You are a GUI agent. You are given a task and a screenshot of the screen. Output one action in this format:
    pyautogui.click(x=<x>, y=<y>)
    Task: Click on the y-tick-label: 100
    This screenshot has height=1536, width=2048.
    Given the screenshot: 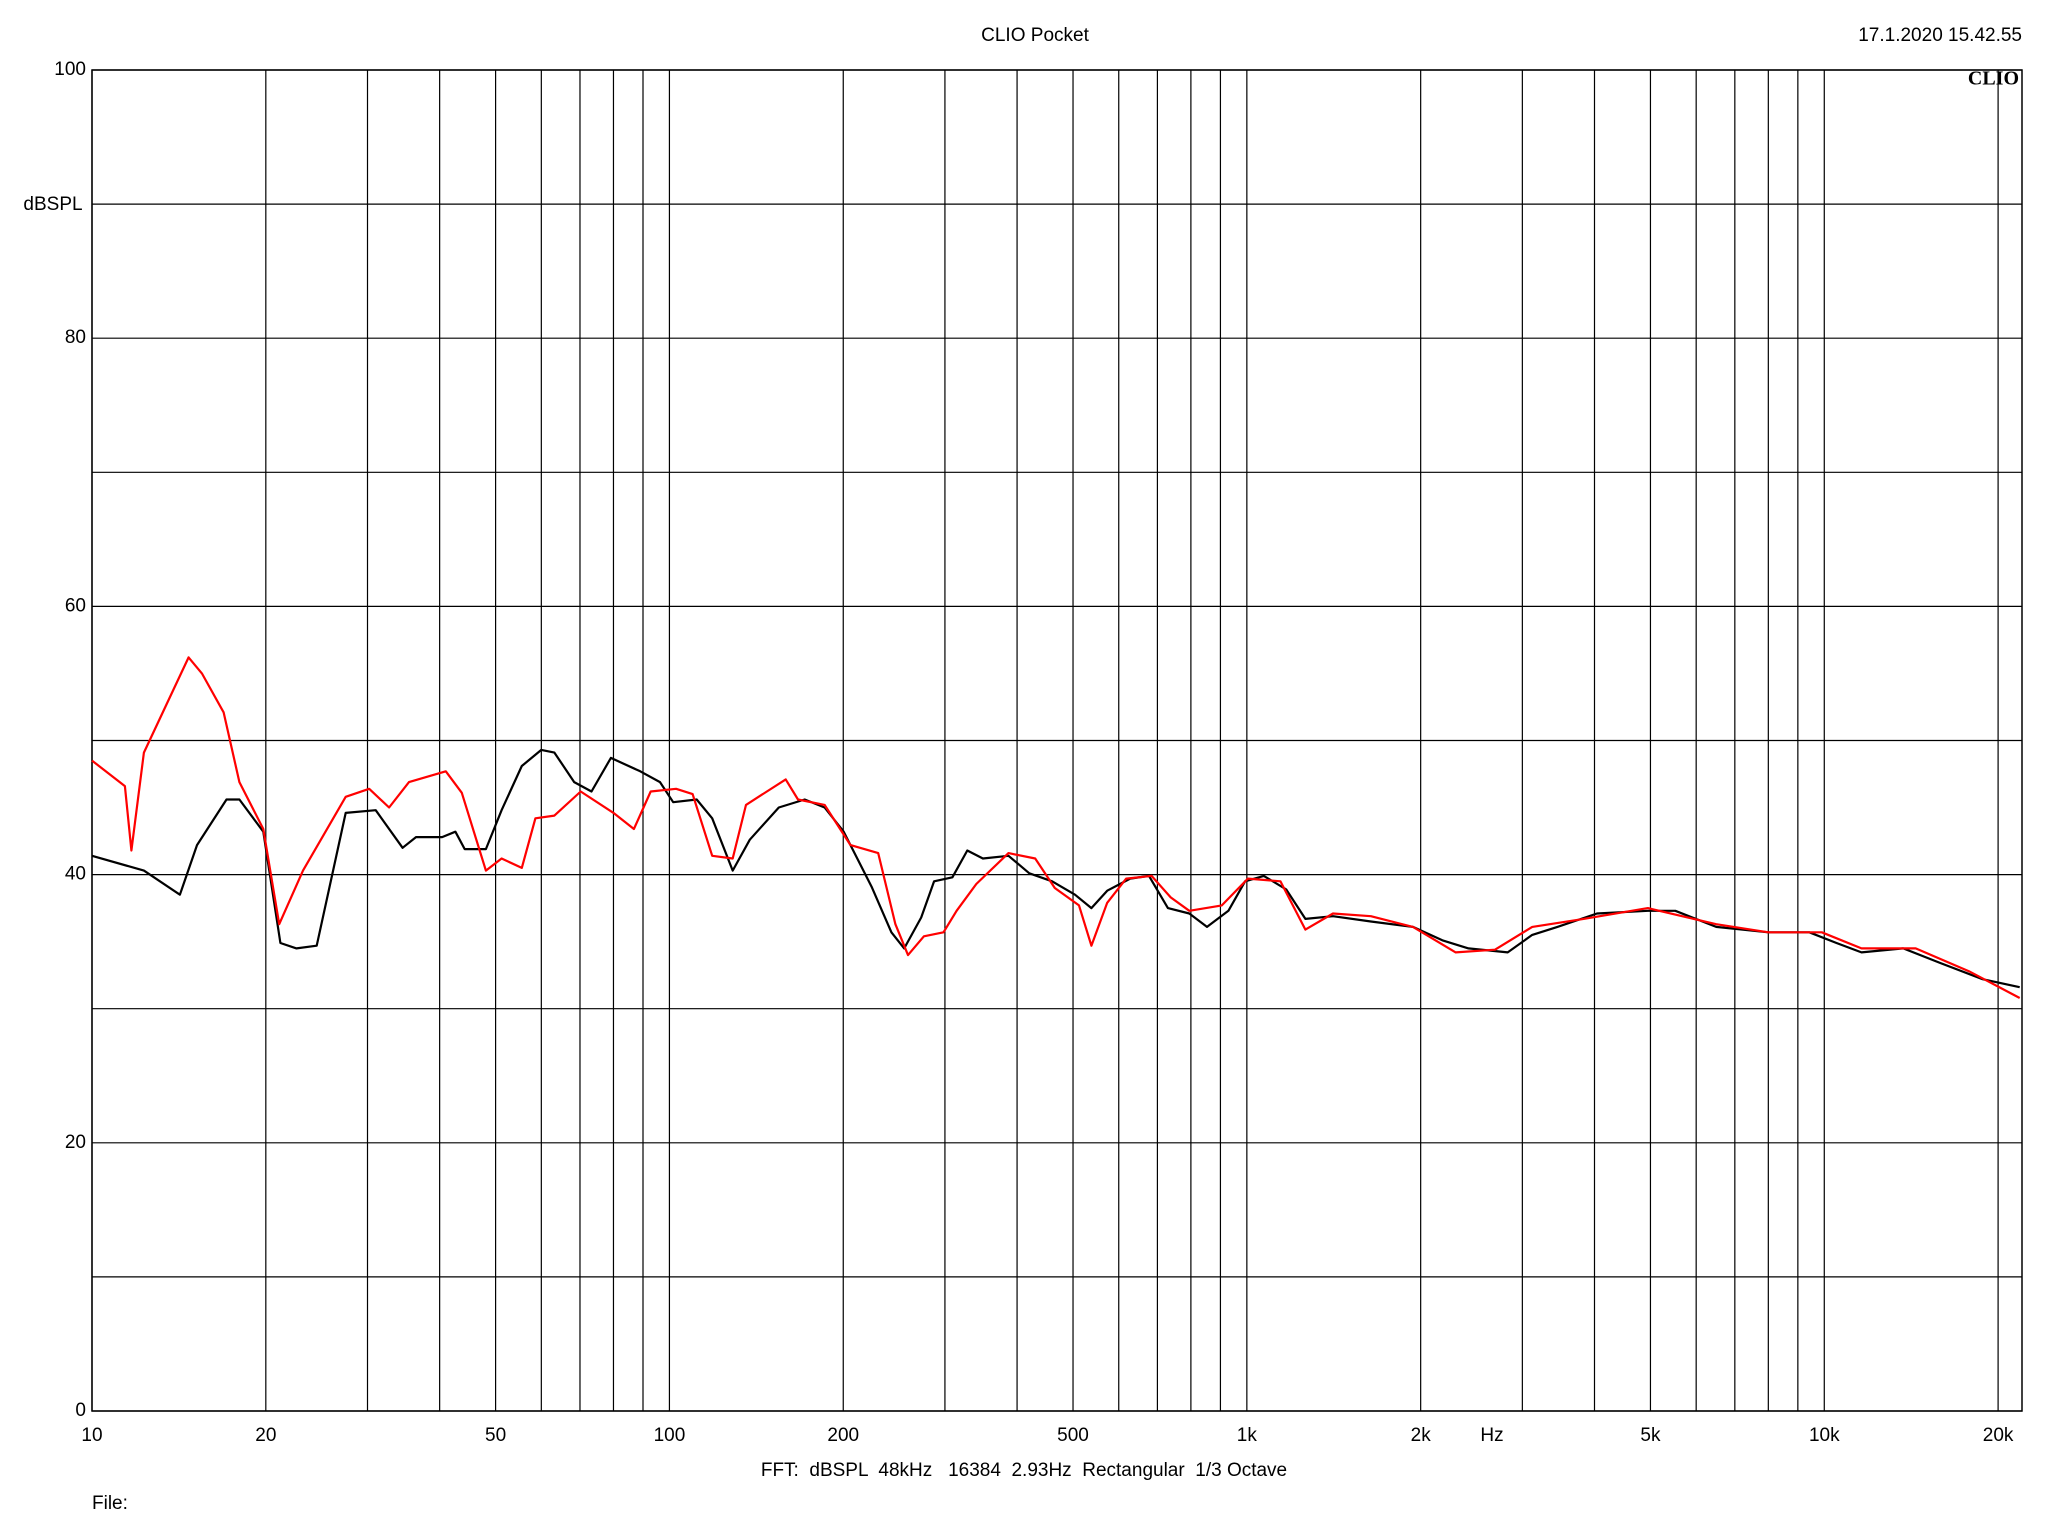 What is the action you would take?
    pyautogui.click(x=70, y=69)
    